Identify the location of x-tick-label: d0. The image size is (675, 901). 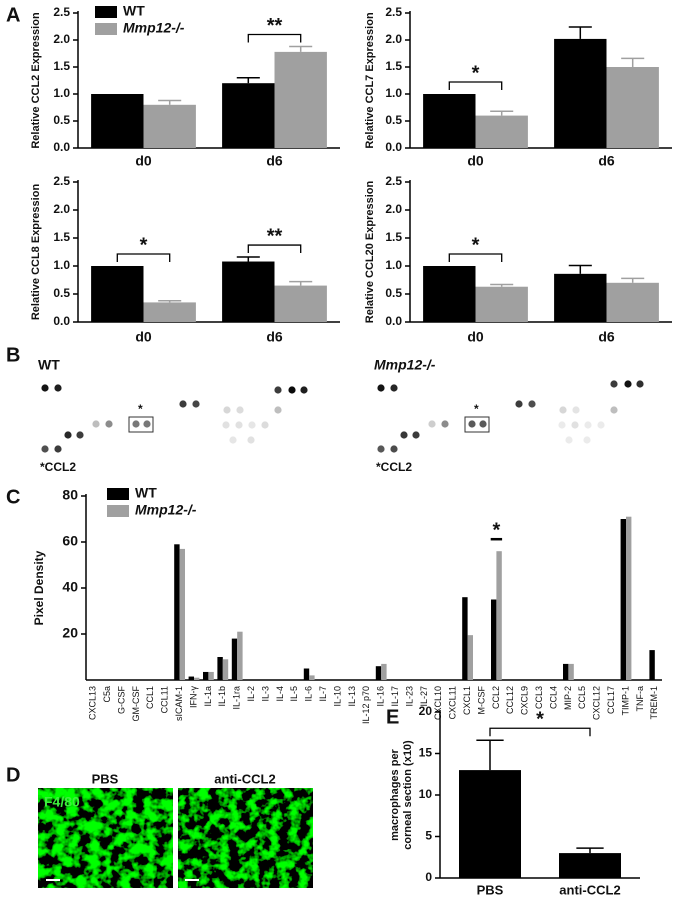
(143, 161).